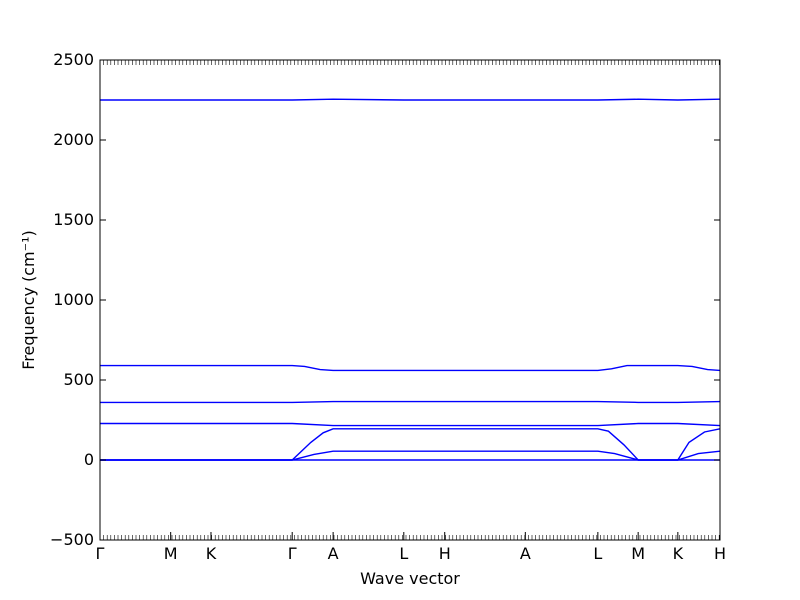 The width and height of the screenshot is (800, 600). I want to click on y-tick-label: 1000, so click(73, 299).